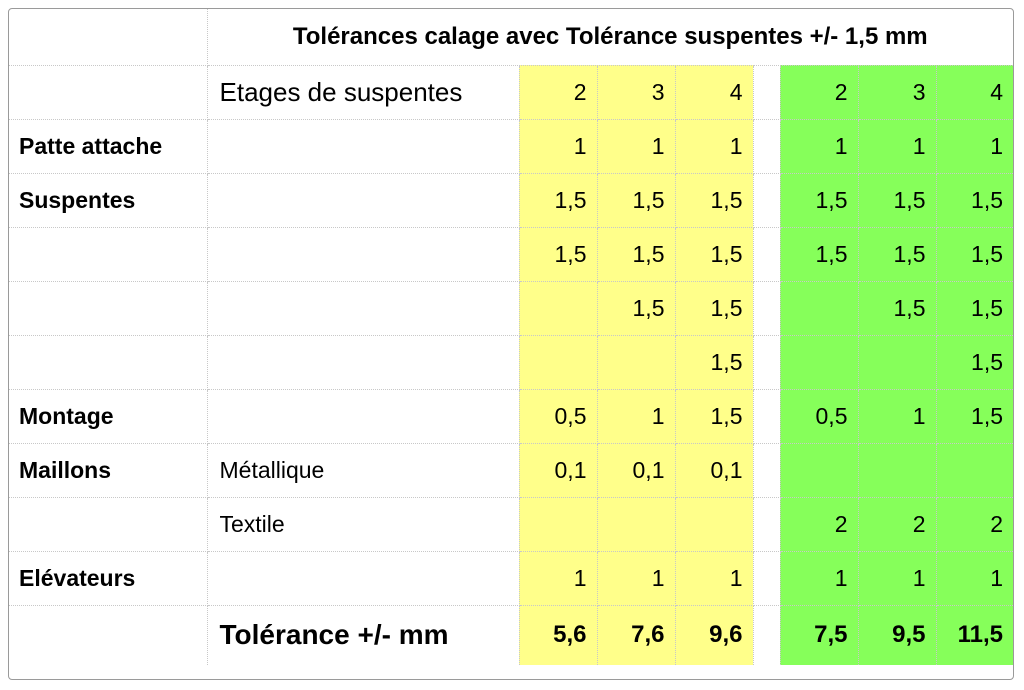  Describe the element at coordinates (108, 416) in the screenshot. I see `row-label: Montage` at that location.